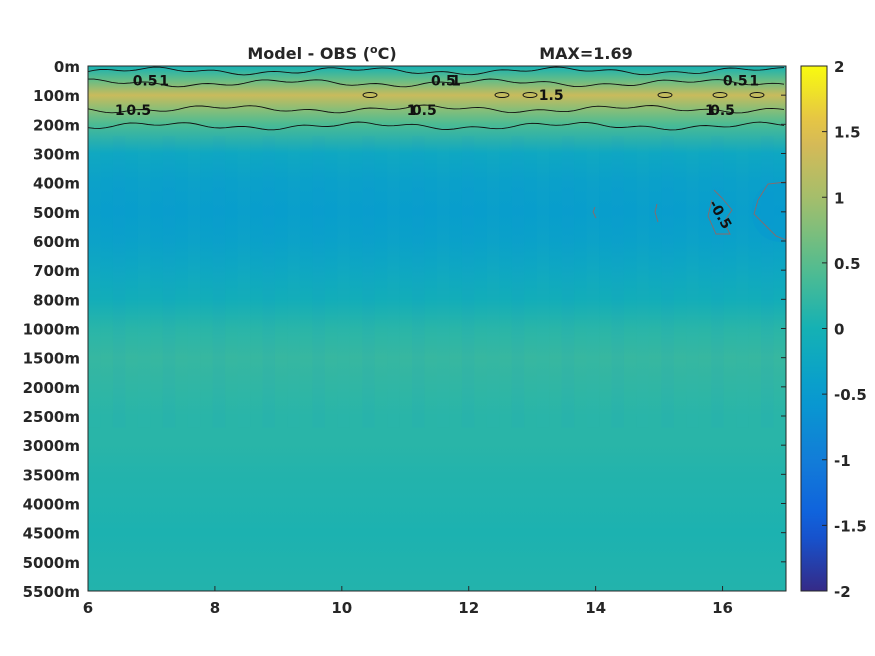 This screenshot has width=875, height=656. What do you see at coordinates (51, 475) in the screenshot?
I see `y-tick-label: 3500m` at bounding box center [51, 475].